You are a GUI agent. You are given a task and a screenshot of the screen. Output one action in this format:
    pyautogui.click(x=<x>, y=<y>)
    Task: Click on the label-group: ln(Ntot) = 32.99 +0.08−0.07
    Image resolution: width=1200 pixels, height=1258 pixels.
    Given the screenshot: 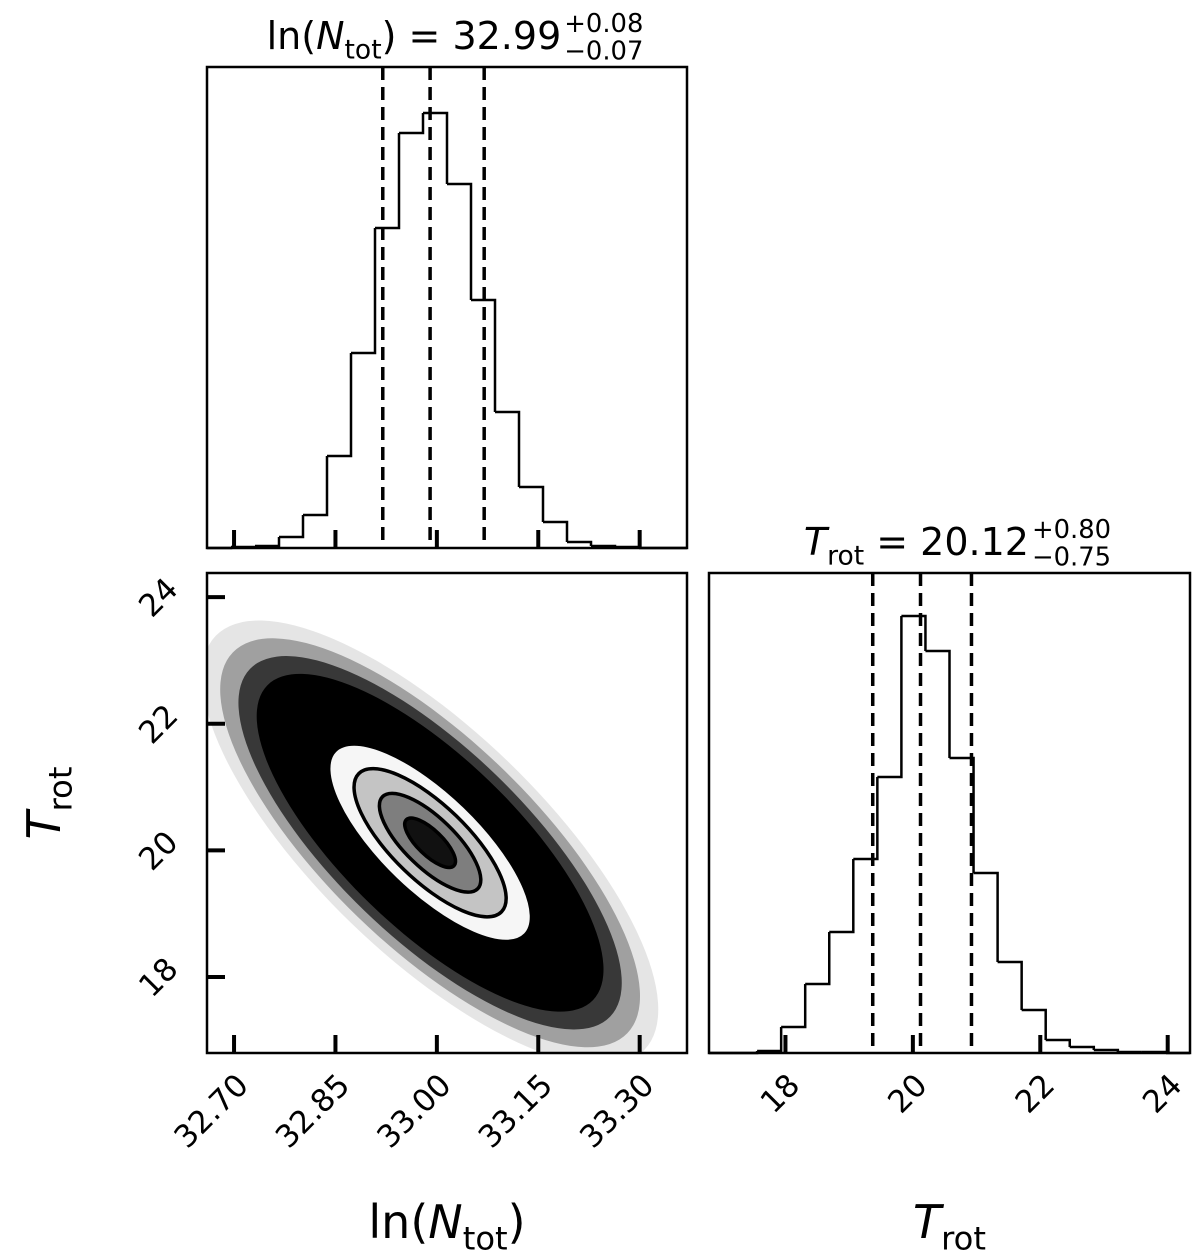 What is the action you would take?
    pyautogui.click(x=455, y=38)
    